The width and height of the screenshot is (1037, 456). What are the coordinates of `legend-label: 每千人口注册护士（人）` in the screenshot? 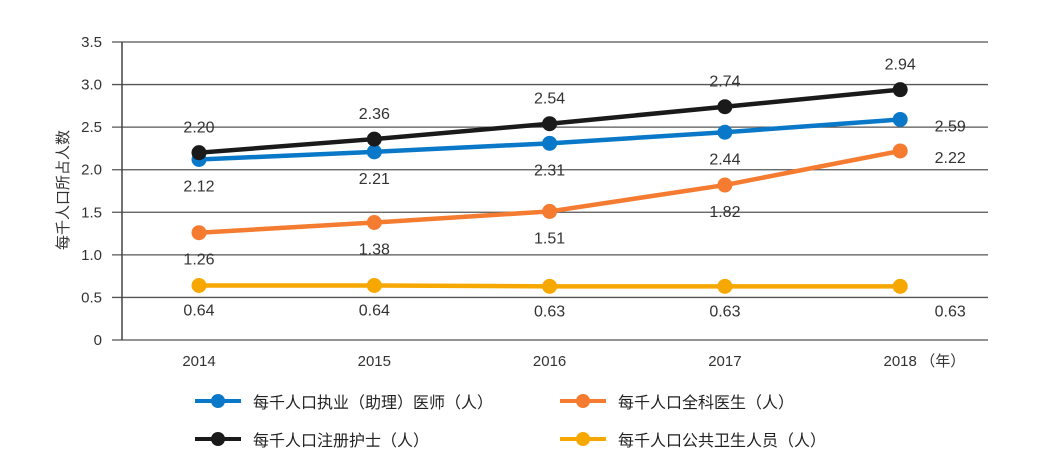 It's located at (341, 440).